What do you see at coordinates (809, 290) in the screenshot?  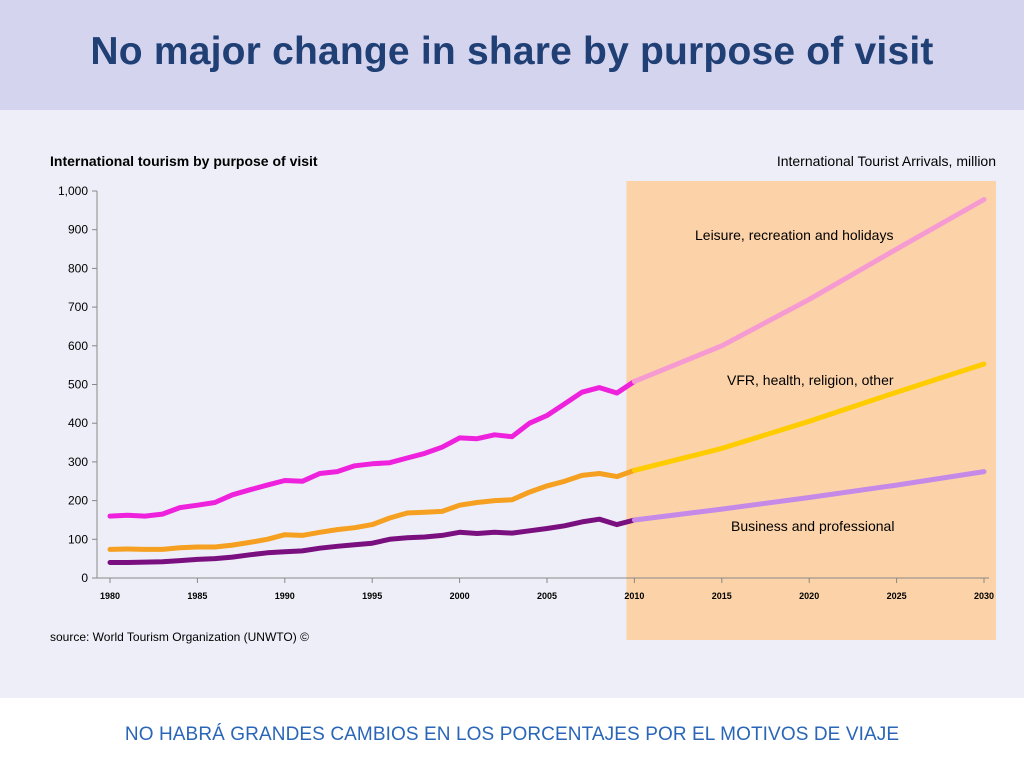 I see `forecast-line-leisure` at bounding box center [809, 290].